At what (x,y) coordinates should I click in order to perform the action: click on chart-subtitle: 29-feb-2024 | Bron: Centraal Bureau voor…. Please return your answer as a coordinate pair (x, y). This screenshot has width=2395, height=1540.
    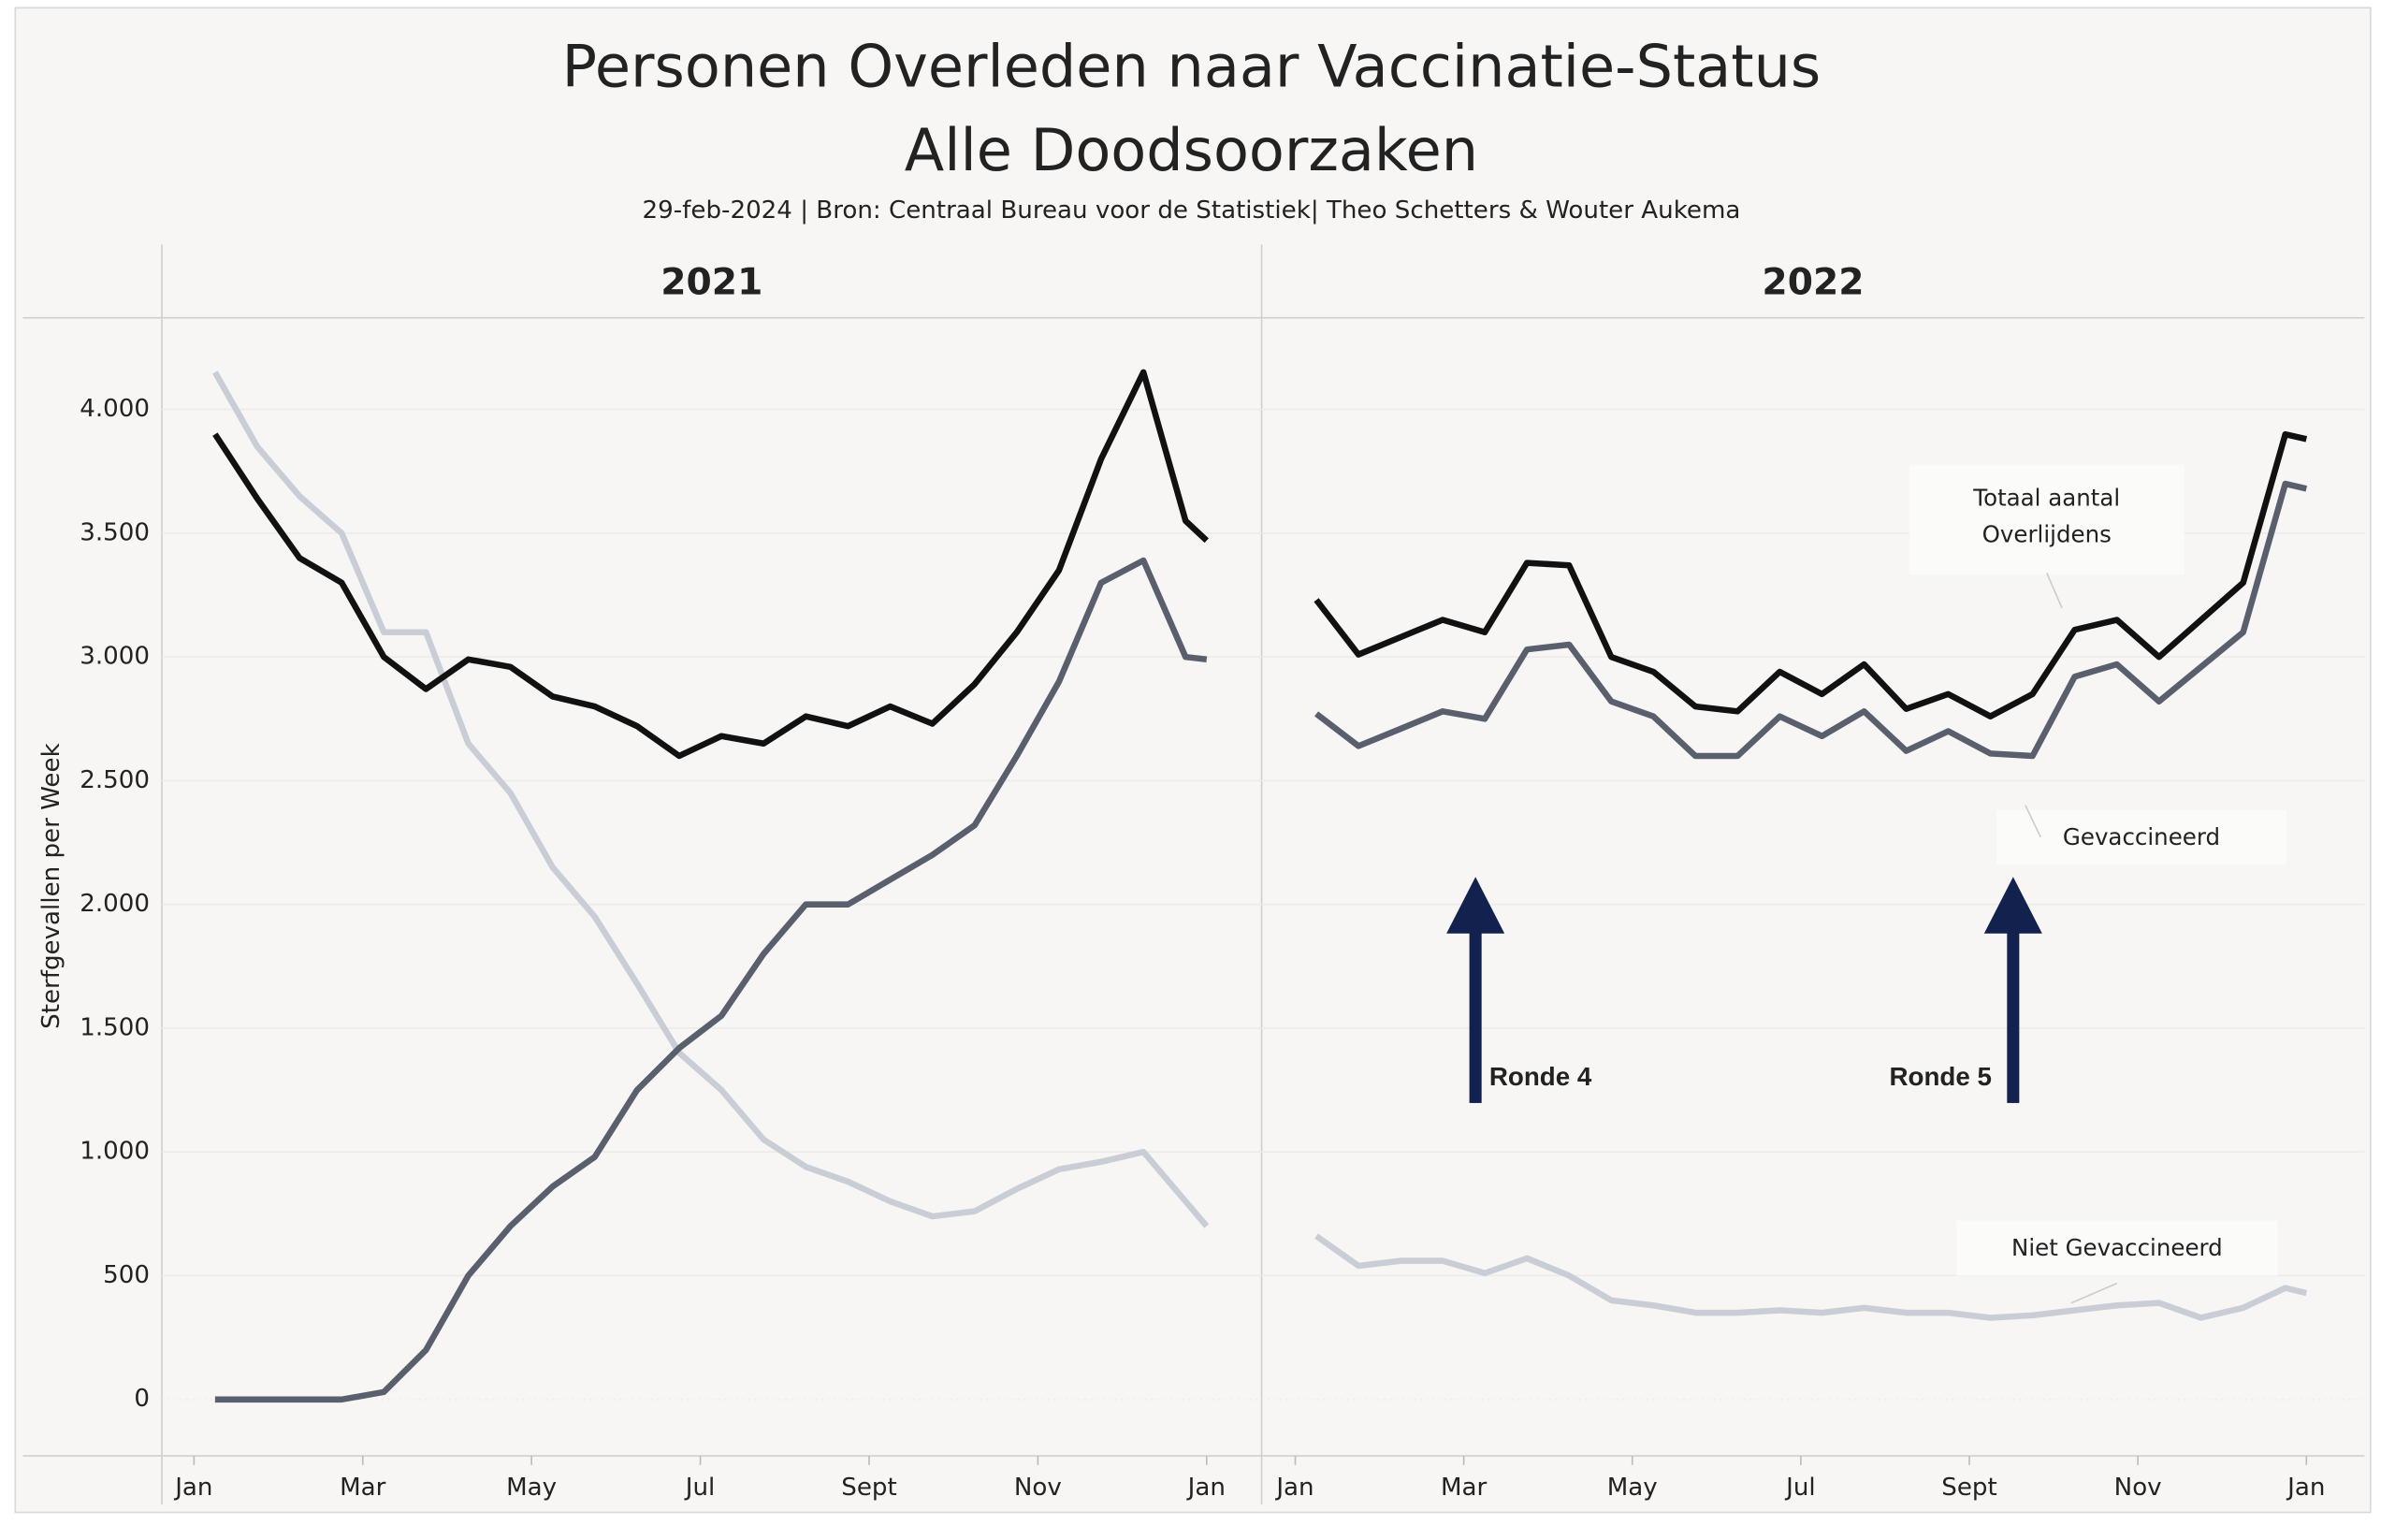
    Looking at the image, I should click on (1192, 211).